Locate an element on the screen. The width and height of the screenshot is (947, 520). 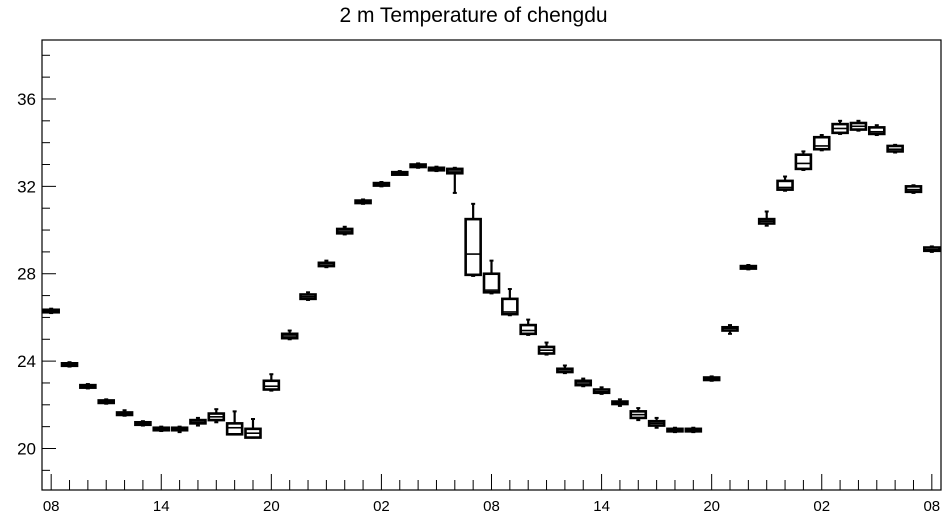
y-tick-label: 32 is located at coordinates (26, 186).